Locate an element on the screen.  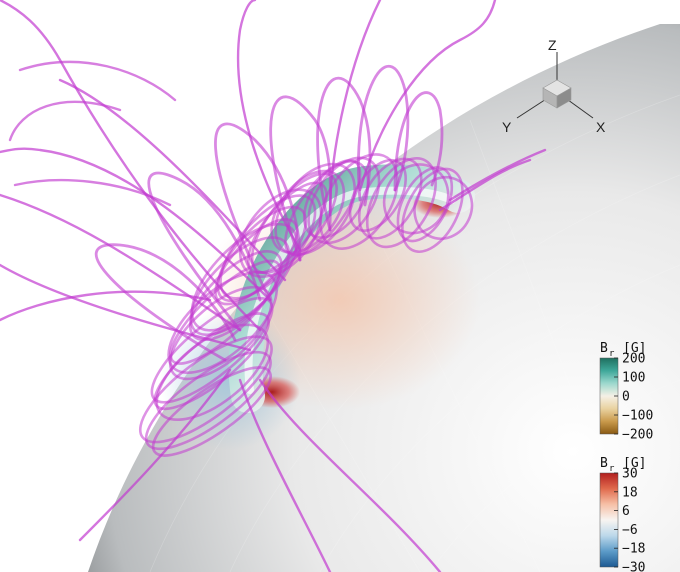
colorbar-tick-label: −200 is located at coordinates (637, 435).